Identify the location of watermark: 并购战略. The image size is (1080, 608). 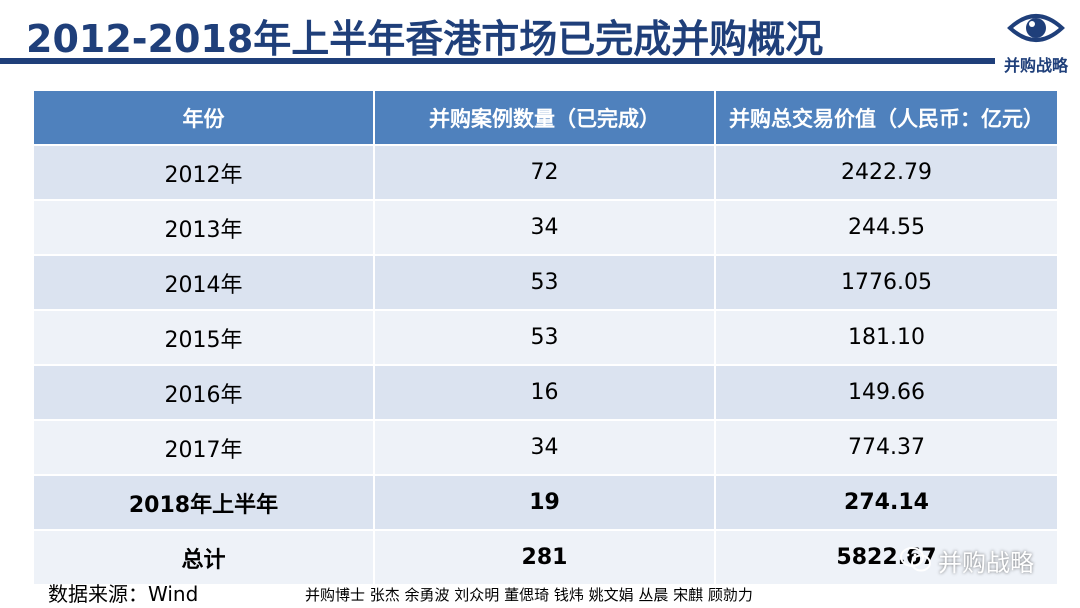
(967, 560).